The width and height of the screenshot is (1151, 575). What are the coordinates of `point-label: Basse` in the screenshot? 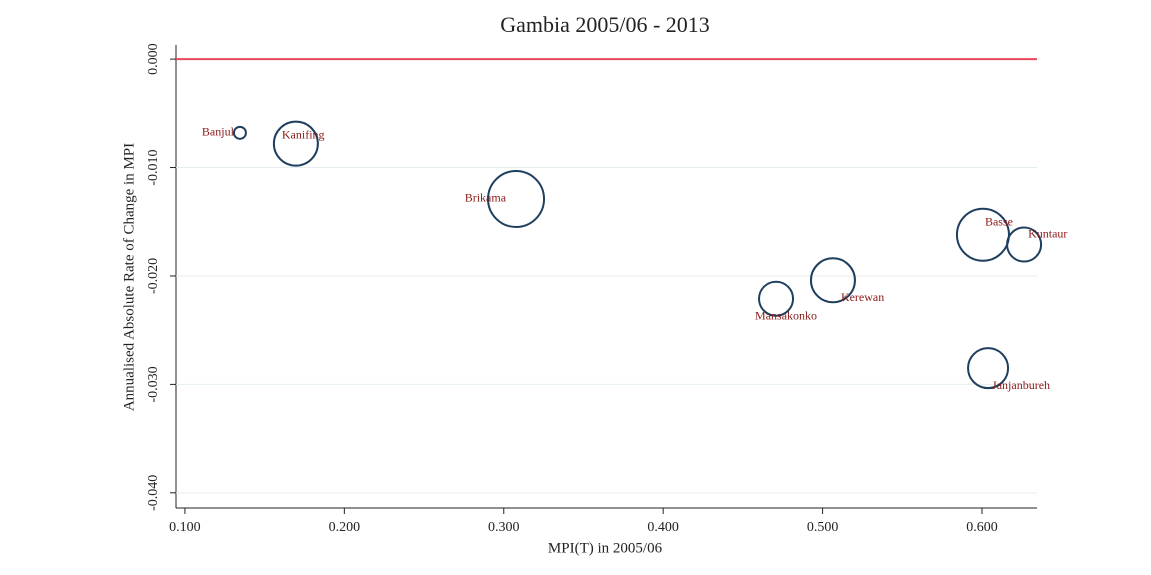 It's located at (999, 222).